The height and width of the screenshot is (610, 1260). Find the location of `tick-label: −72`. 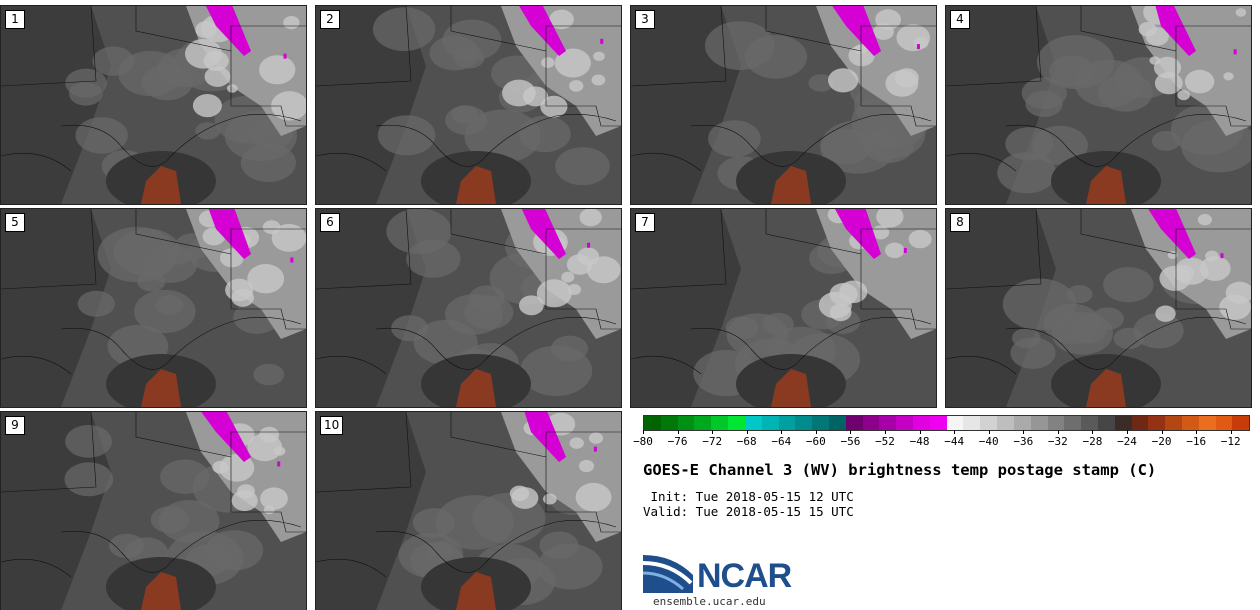

tick-label: −72 is located at coordinates (712, 441).